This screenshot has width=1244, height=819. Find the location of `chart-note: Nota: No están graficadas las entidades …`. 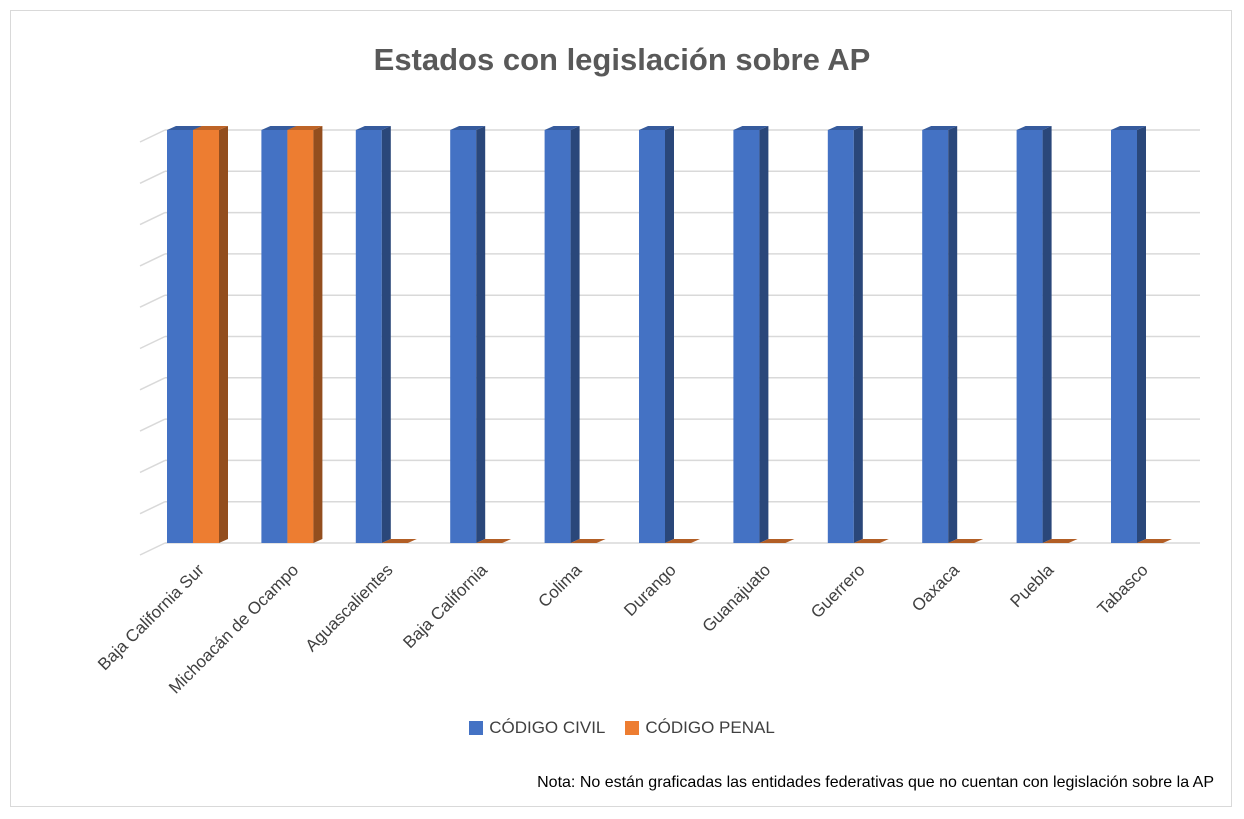

chart-note: Nota: No están graficadas las entidades … is located at coordinates (875, 782).